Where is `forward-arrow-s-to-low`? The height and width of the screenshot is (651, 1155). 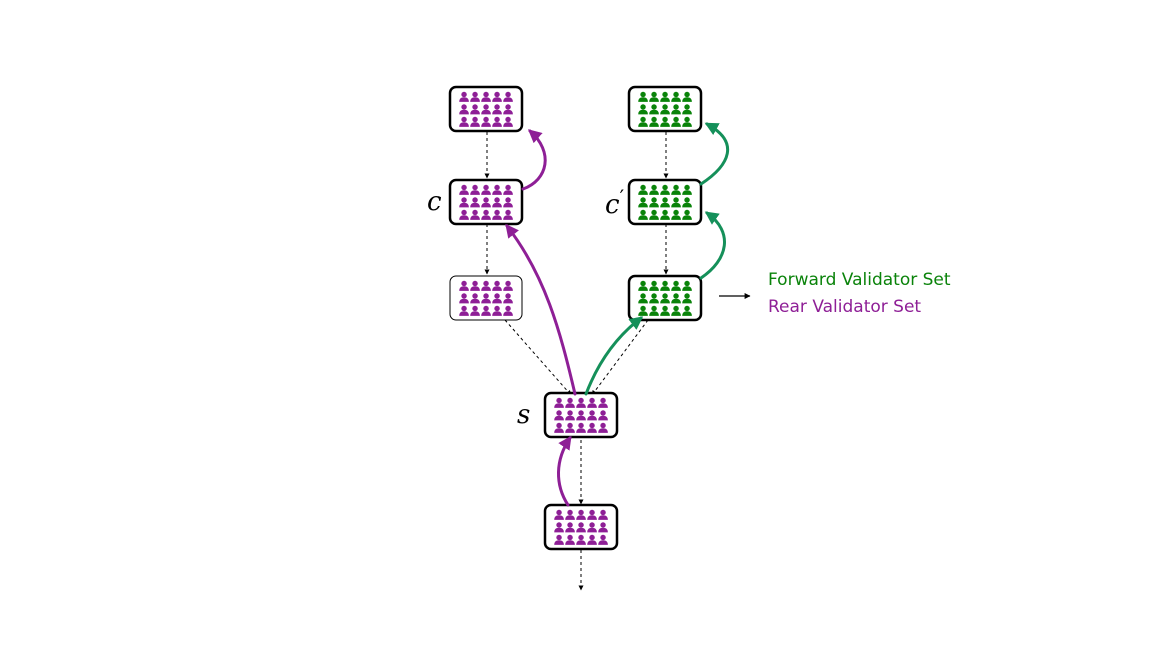
forward-arrow-s-to-low is located at coordinates (614, 356).